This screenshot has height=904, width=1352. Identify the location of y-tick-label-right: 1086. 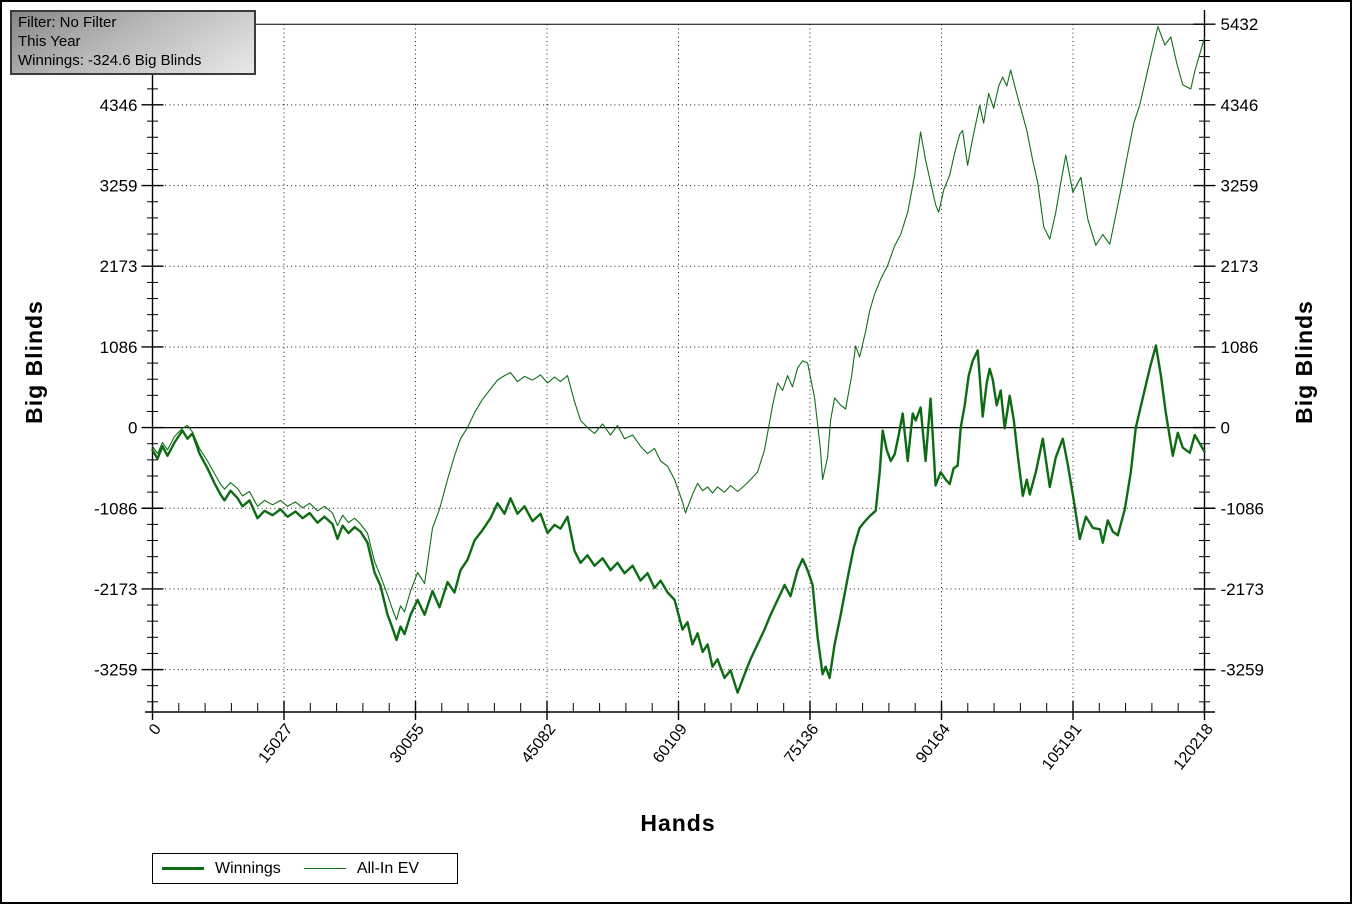
(1240, 347).